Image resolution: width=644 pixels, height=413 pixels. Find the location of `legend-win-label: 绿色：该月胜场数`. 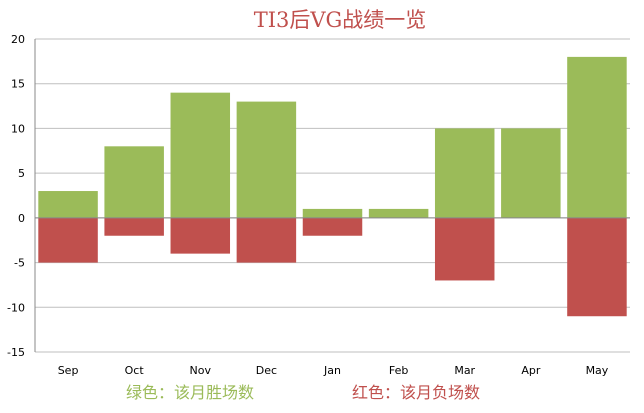

legend-win-label: 绿色：该月胜场数 is located at coordinates (190, 392).